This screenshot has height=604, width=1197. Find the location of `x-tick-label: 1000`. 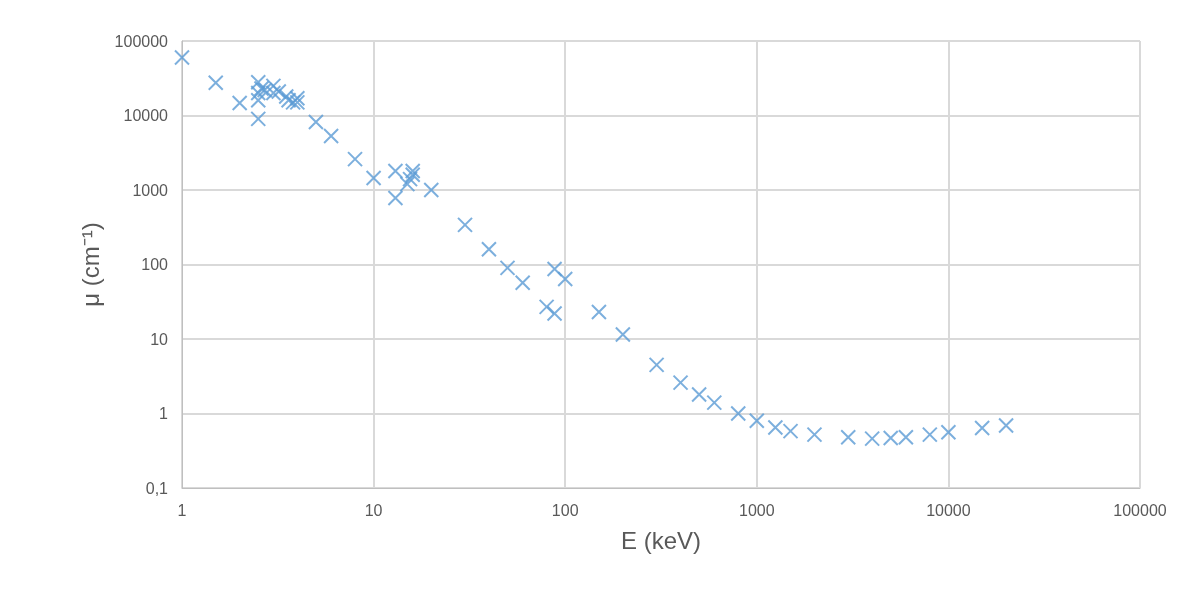

x-tick-label: 1000 is located at coordinates (757, 510).